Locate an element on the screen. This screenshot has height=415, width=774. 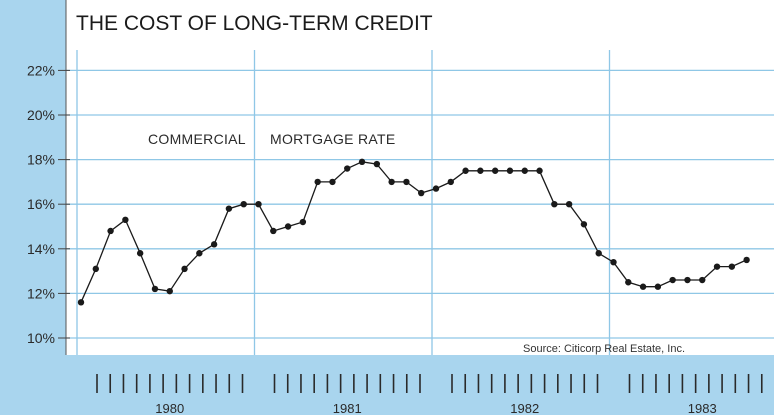
source-note: Source: Citicorp Real Estate, Inc. is located at coordinates (604, 349).